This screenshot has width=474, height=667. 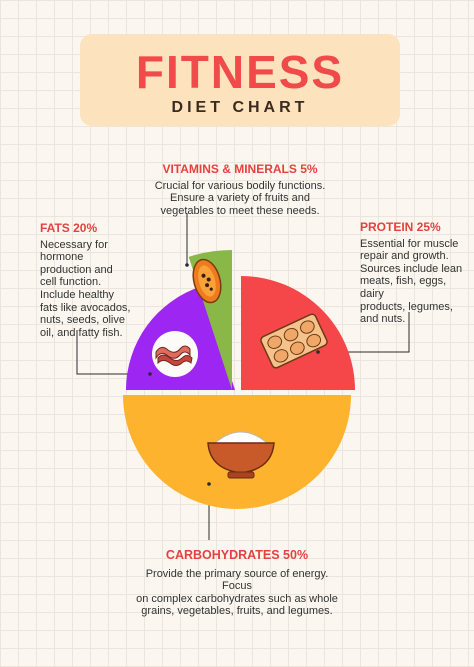 I want to click on leader-dots, so click(x=234, y=374).